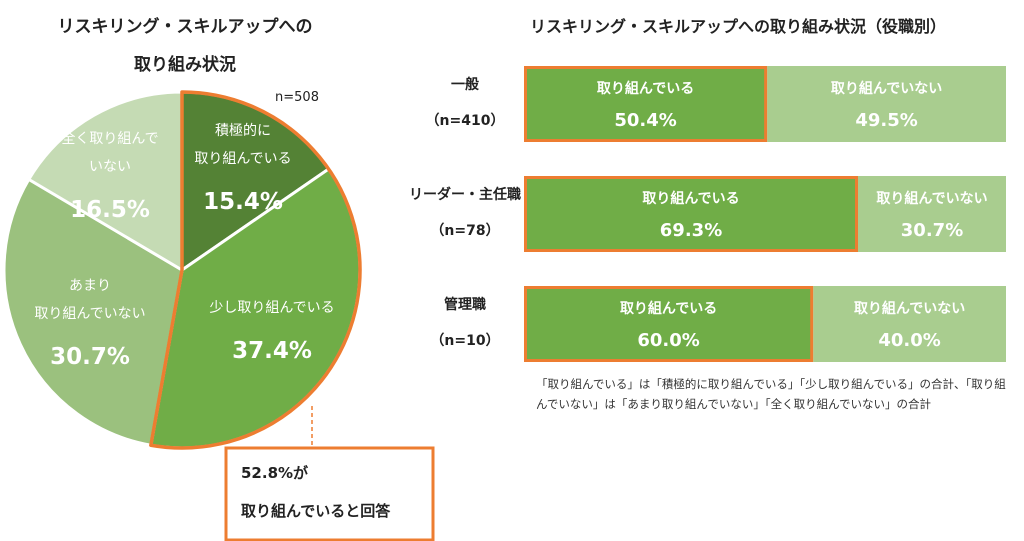 The width and height of the screenshot is (1024, 541). Describe the element at coordinates (275, 473) in the screenshot. I see `callout-line1: 52.8%が` at that location.